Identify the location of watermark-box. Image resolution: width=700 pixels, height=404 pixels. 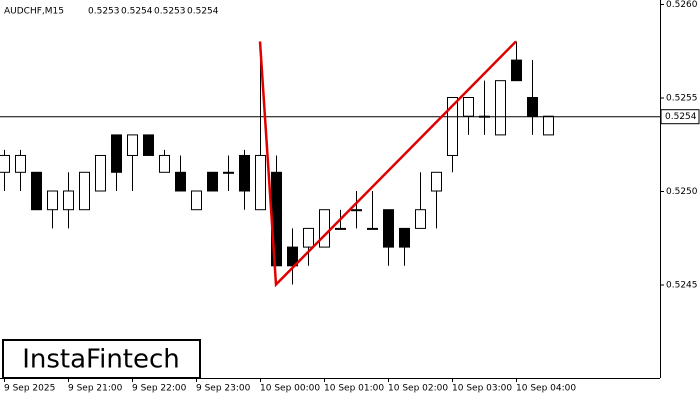
(101, 359).